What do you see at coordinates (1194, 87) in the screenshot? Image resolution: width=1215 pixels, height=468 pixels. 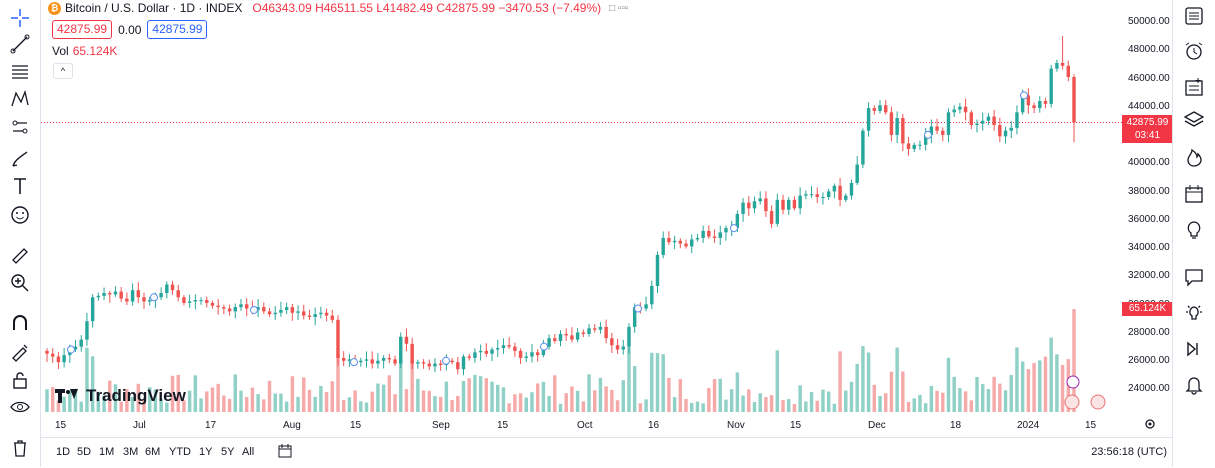 I see `object-tree-icon` at bounding box center [1194, 87].